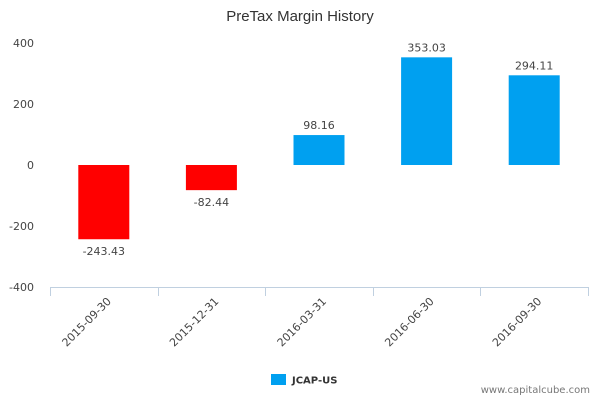 Image resolution: width=600 pixels, height=400 pixels. I want to click on legend: JCAP-US, so click(304, 380).